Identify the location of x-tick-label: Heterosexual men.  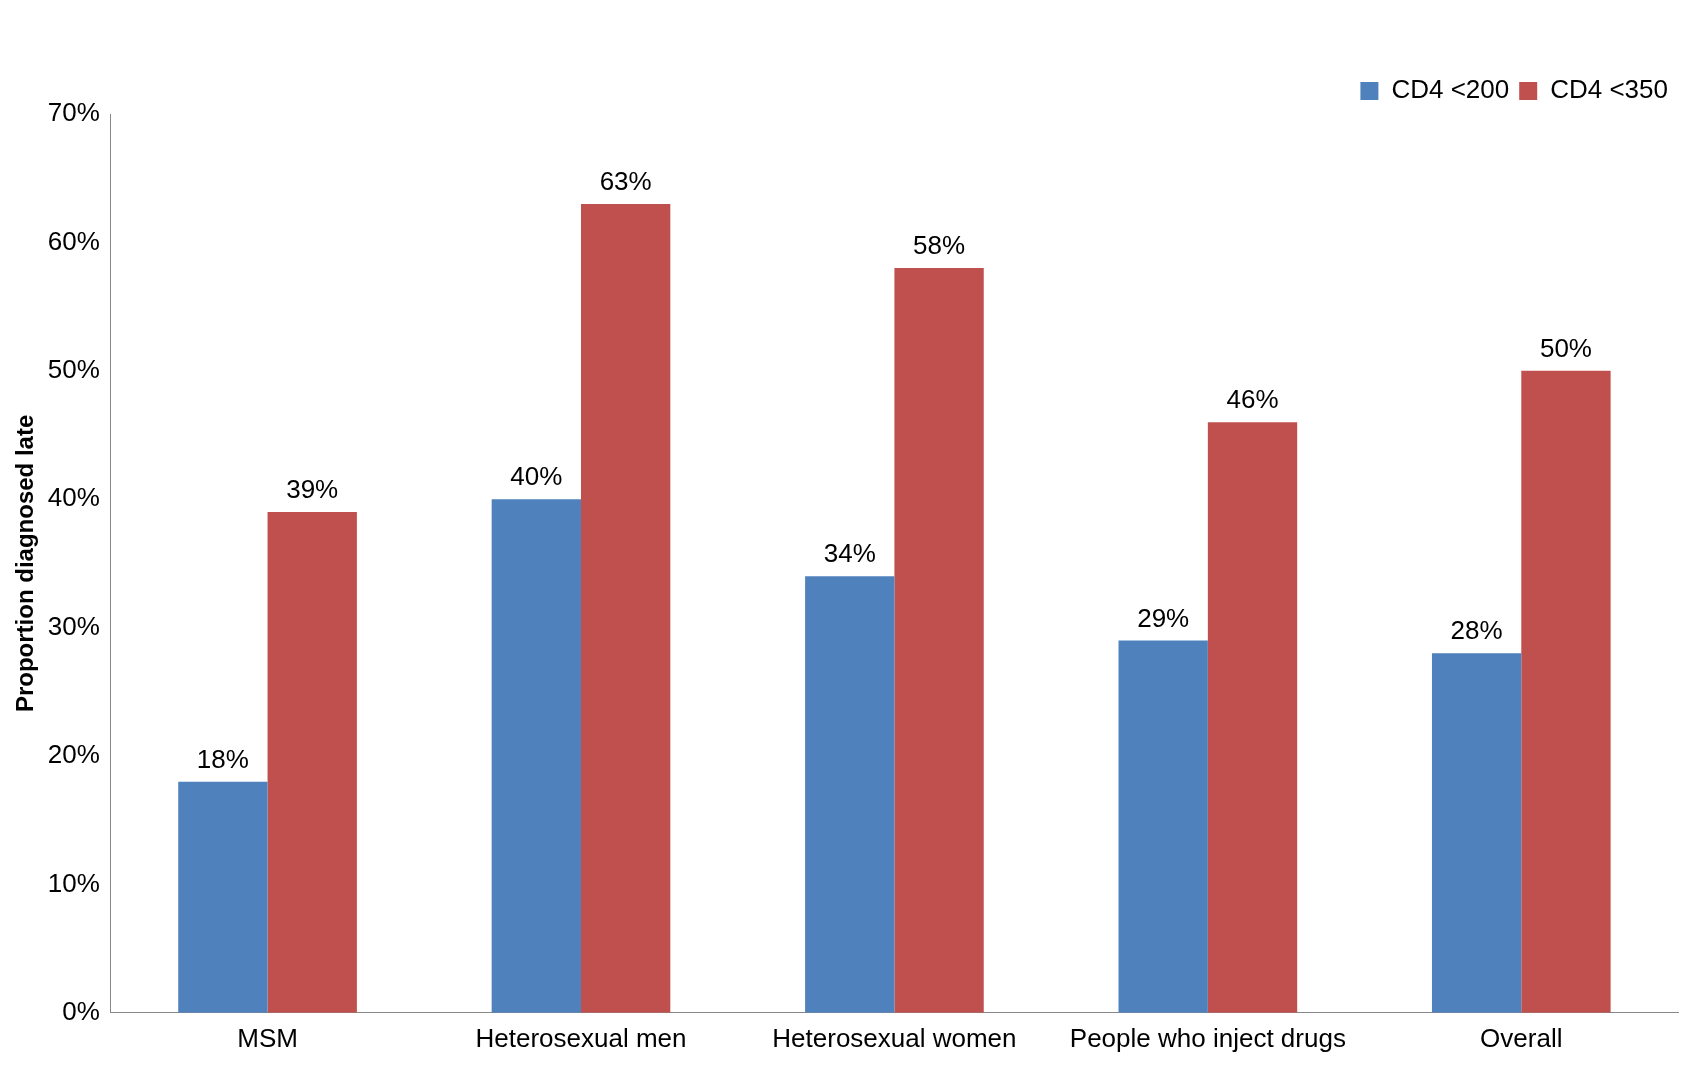
(581, 1037).